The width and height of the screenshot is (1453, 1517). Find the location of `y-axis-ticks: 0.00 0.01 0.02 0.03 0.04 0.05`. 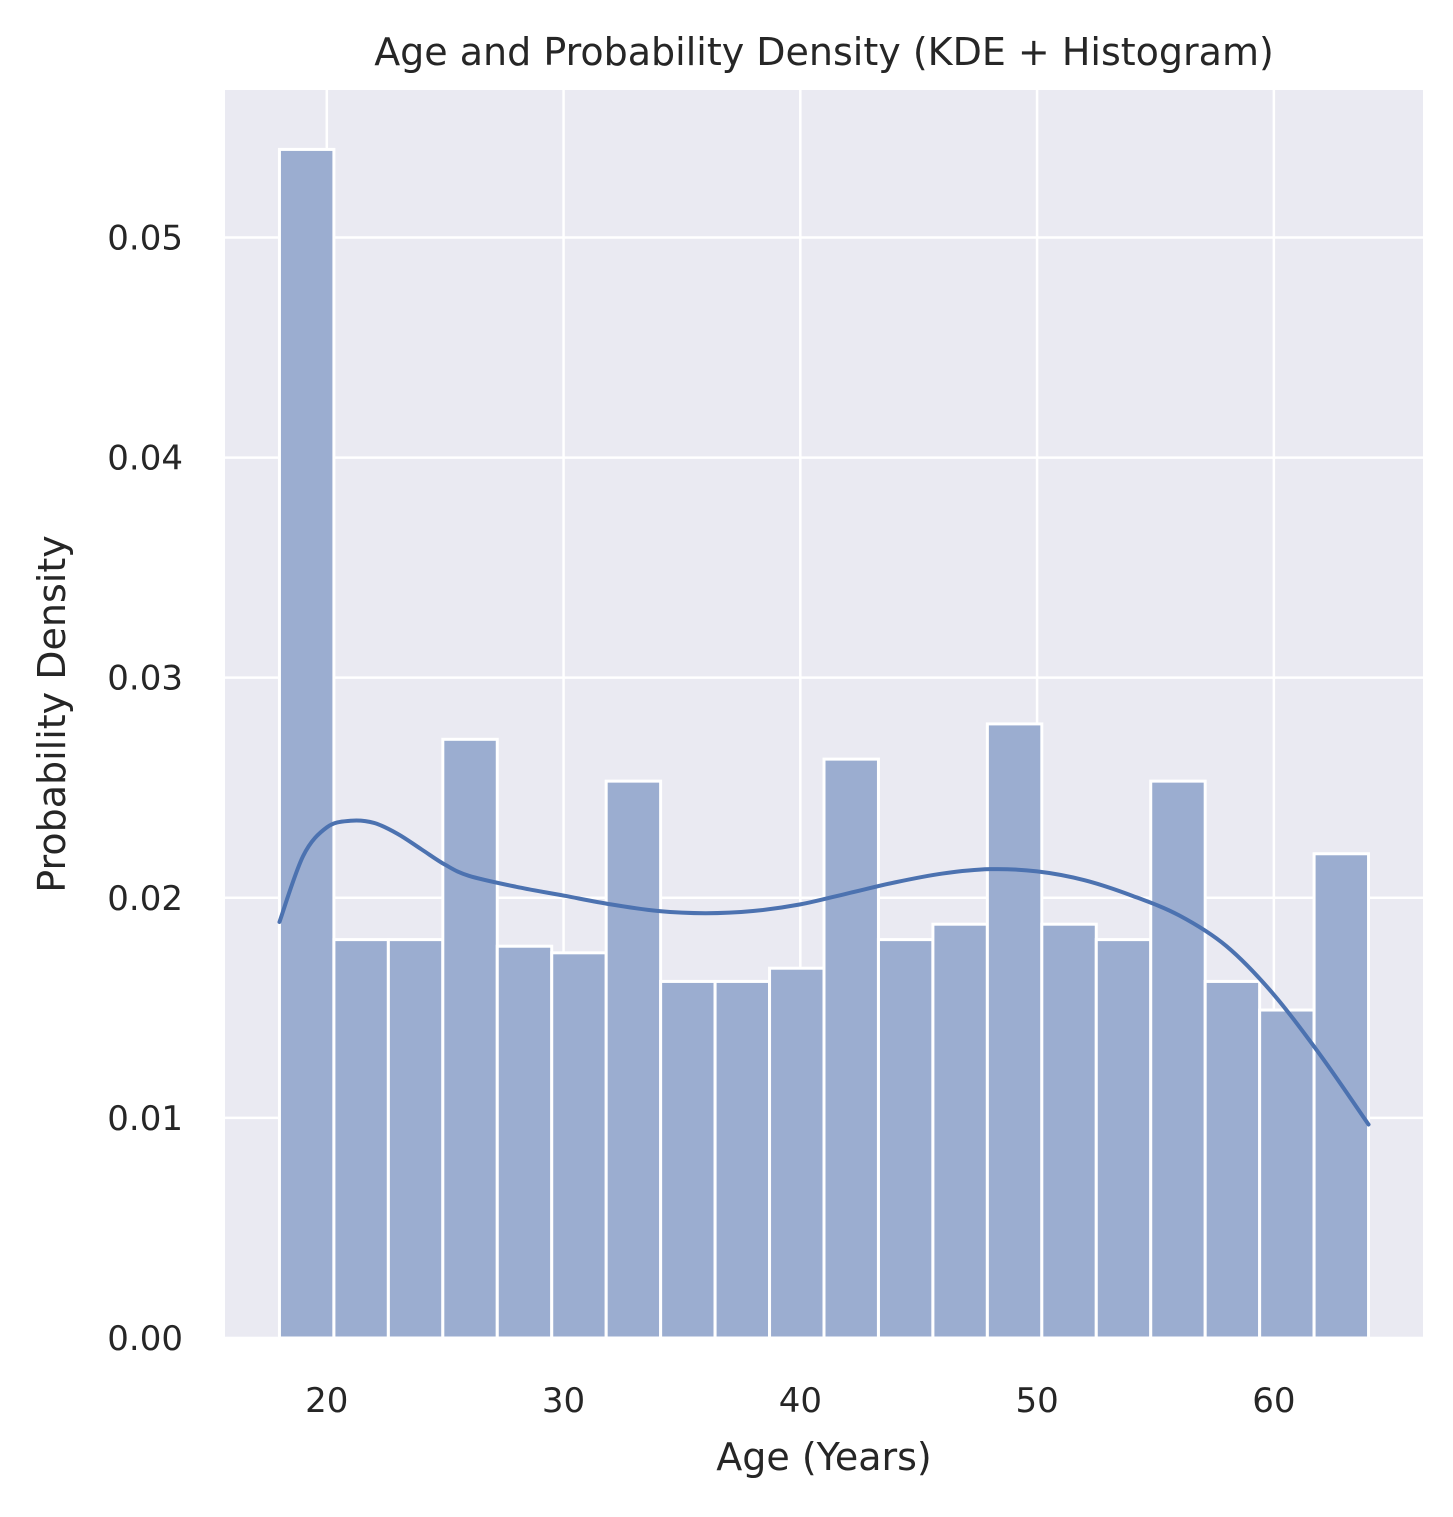

y-axis-ticks: 0.00 0.01 0.02 0.03 0.04 0.05 is located at coordinates (145, 788).